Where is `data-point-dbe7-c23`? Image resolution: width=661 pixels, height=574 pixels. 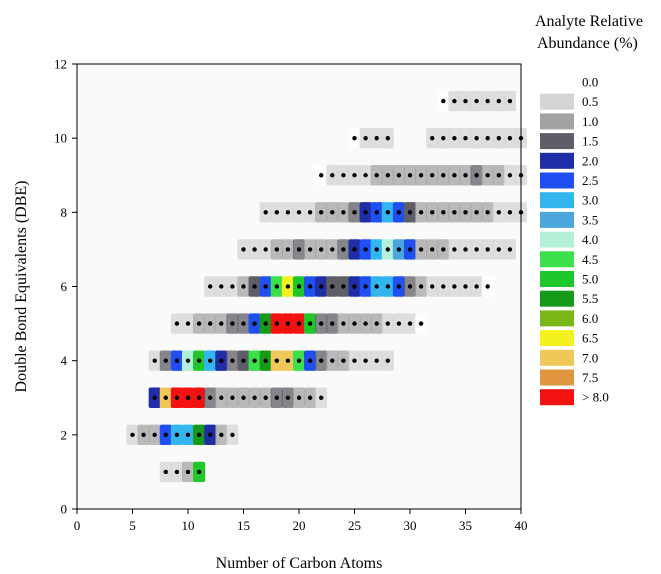 data-point-dbe7-c23 is located at coordinates (332, 249).